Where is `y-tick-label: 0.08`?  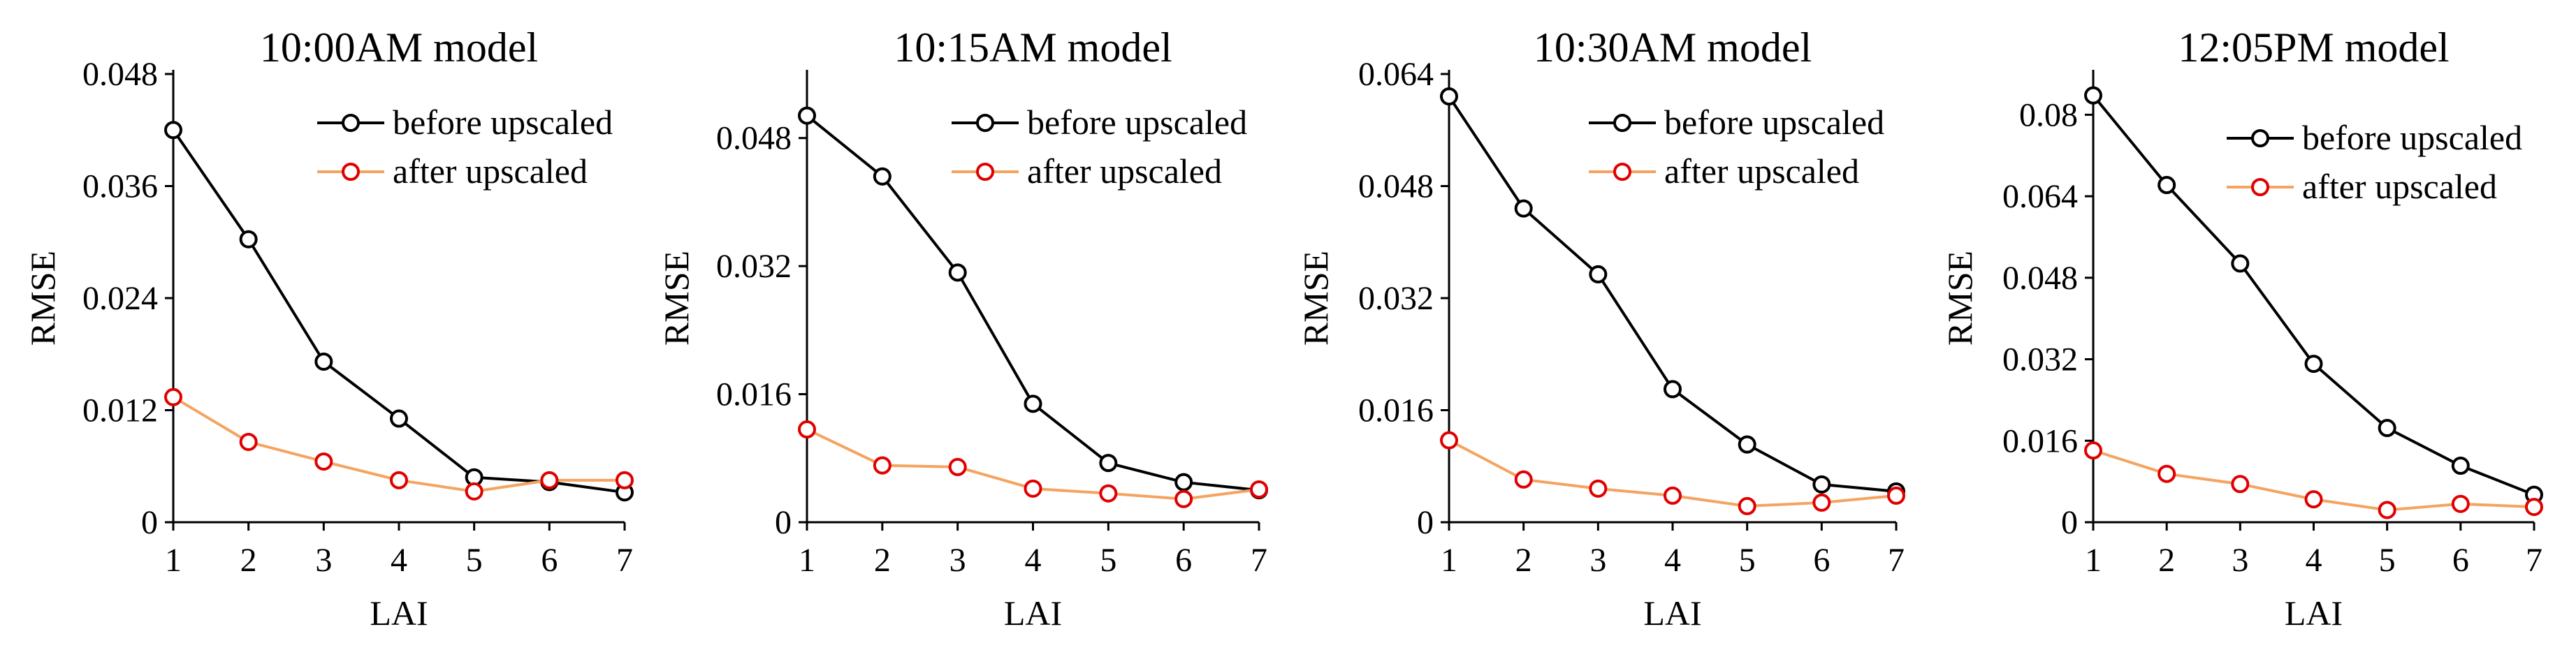 y-tick-label: 0.08 is located at coordinates (2048, 114).